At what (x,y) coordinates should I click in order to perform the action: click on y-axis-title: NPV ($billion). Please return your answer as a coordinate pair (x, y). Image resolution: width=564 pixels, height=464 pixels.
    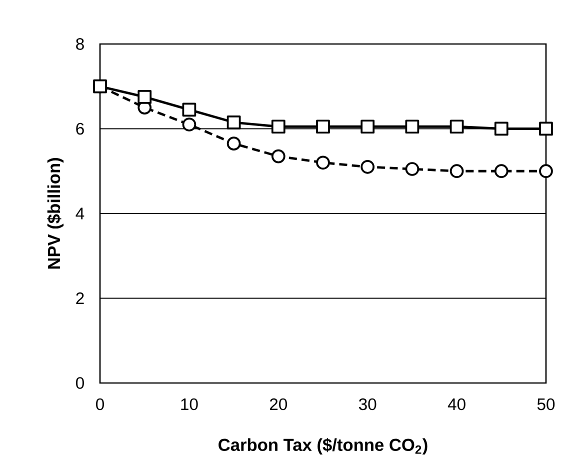
    Looking at the image, I should click on (55, 213).